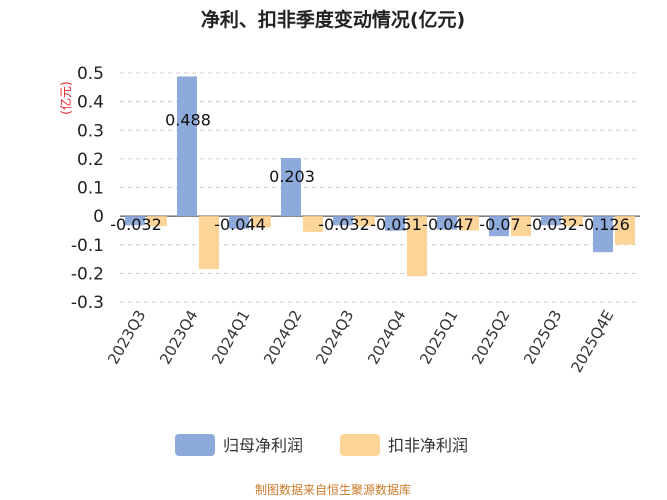 This screenshot has height=500, width=667. I want to click on y-tick-label: 0, so click(98, 217).